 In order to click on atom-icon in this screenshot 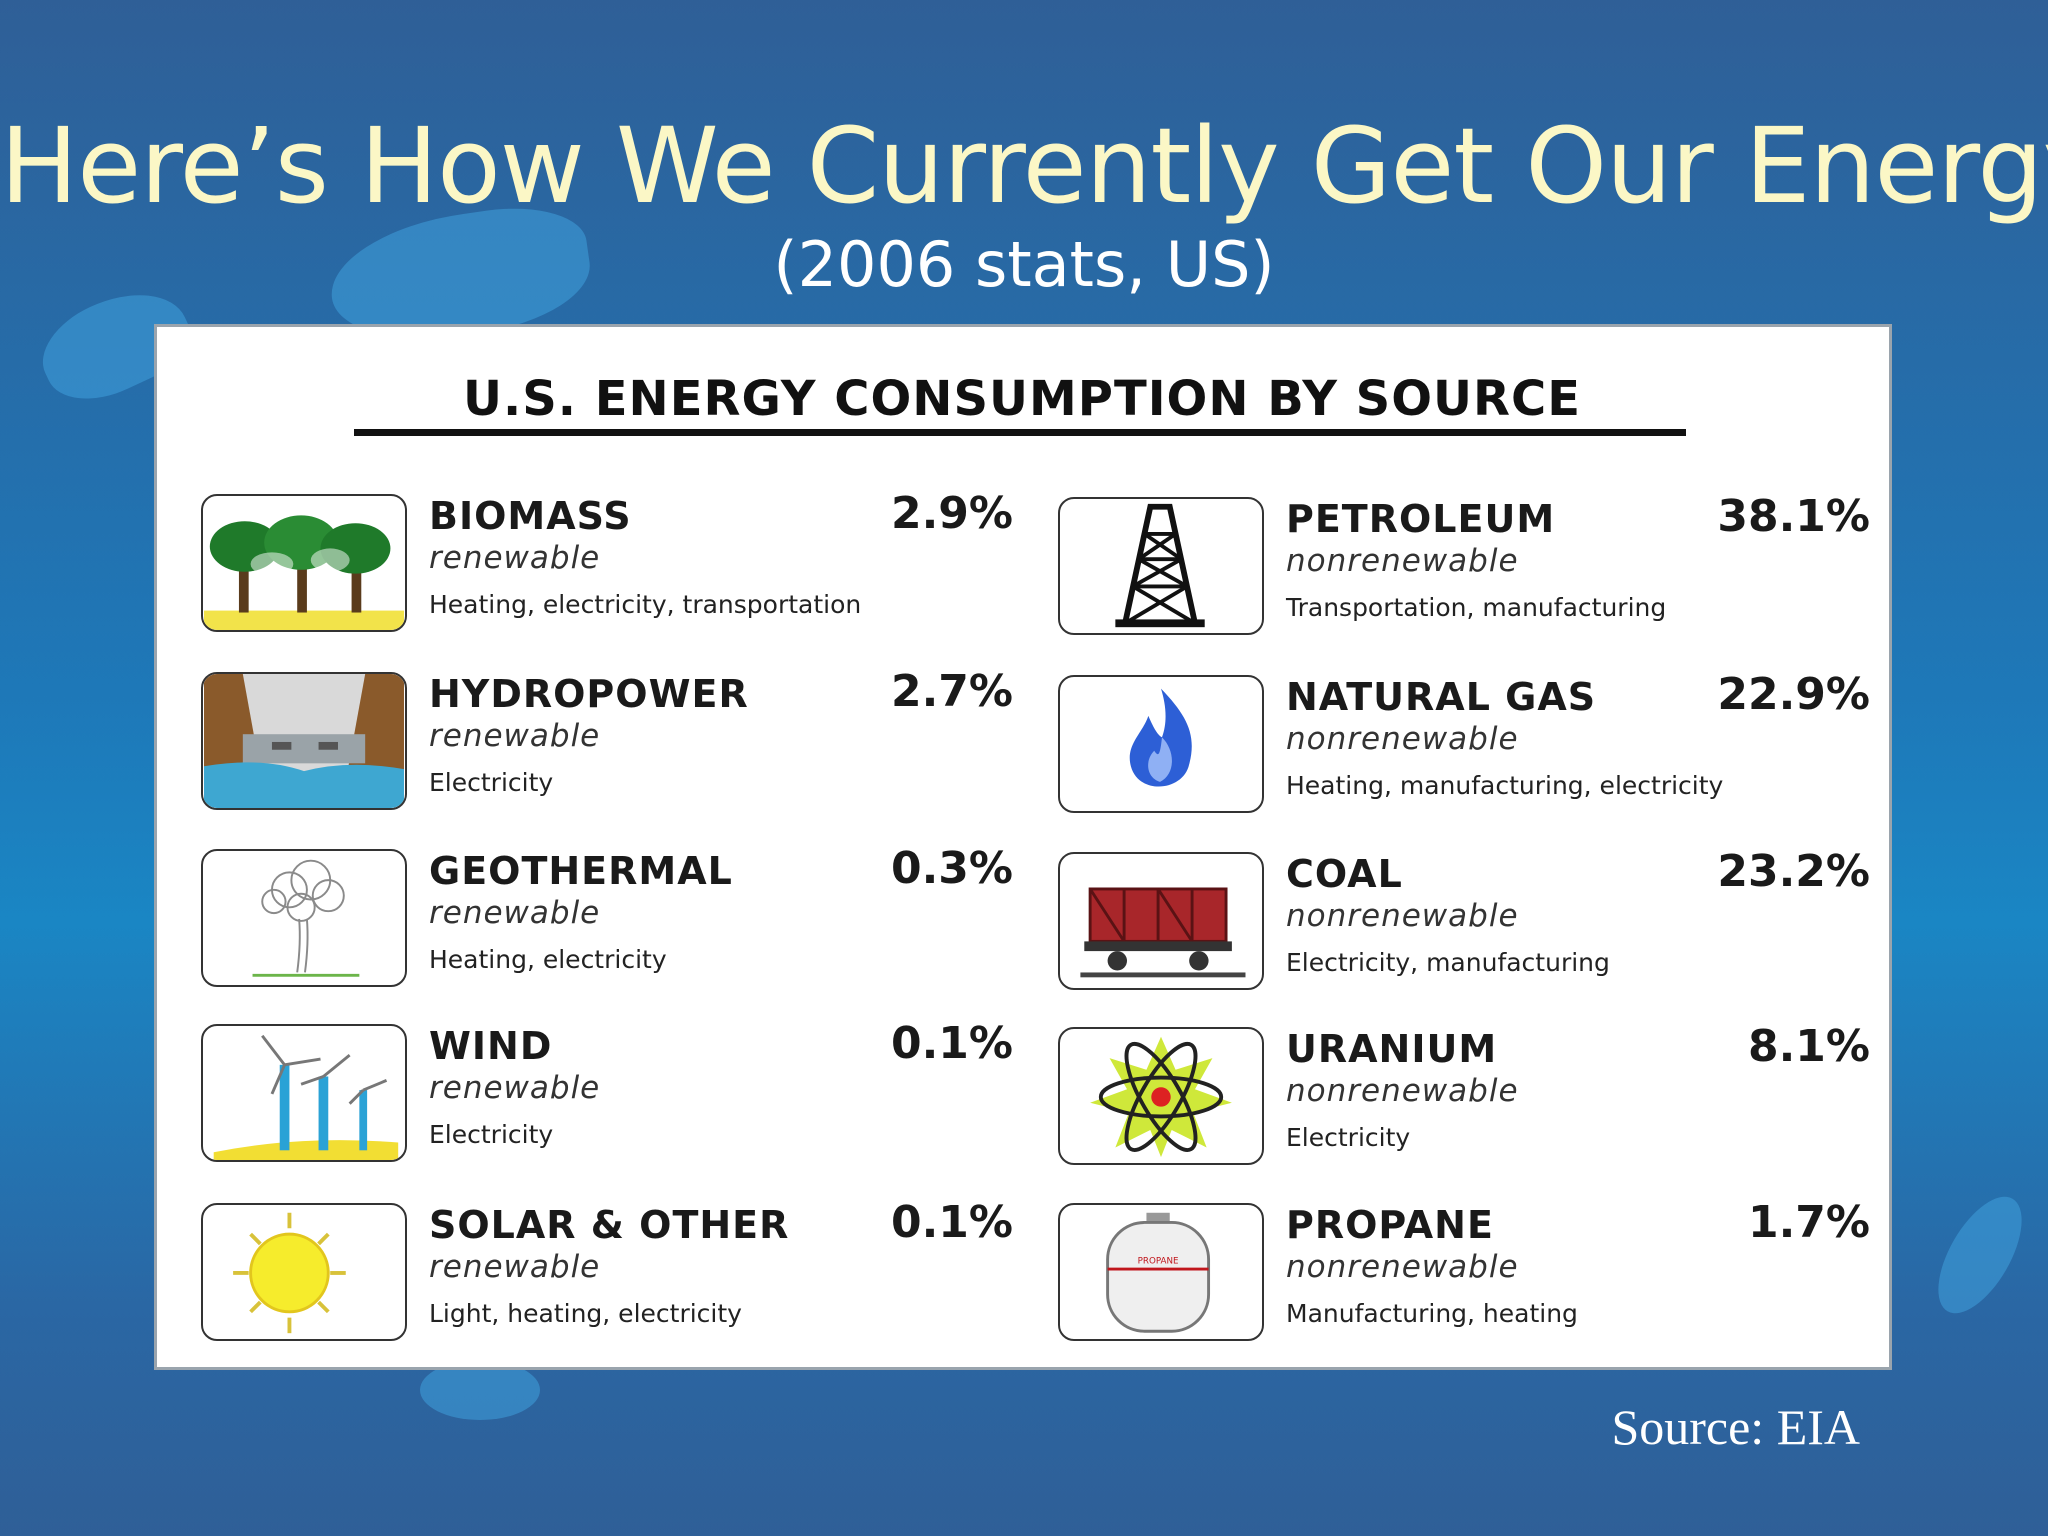, I will do `click(1161, 1096)`.